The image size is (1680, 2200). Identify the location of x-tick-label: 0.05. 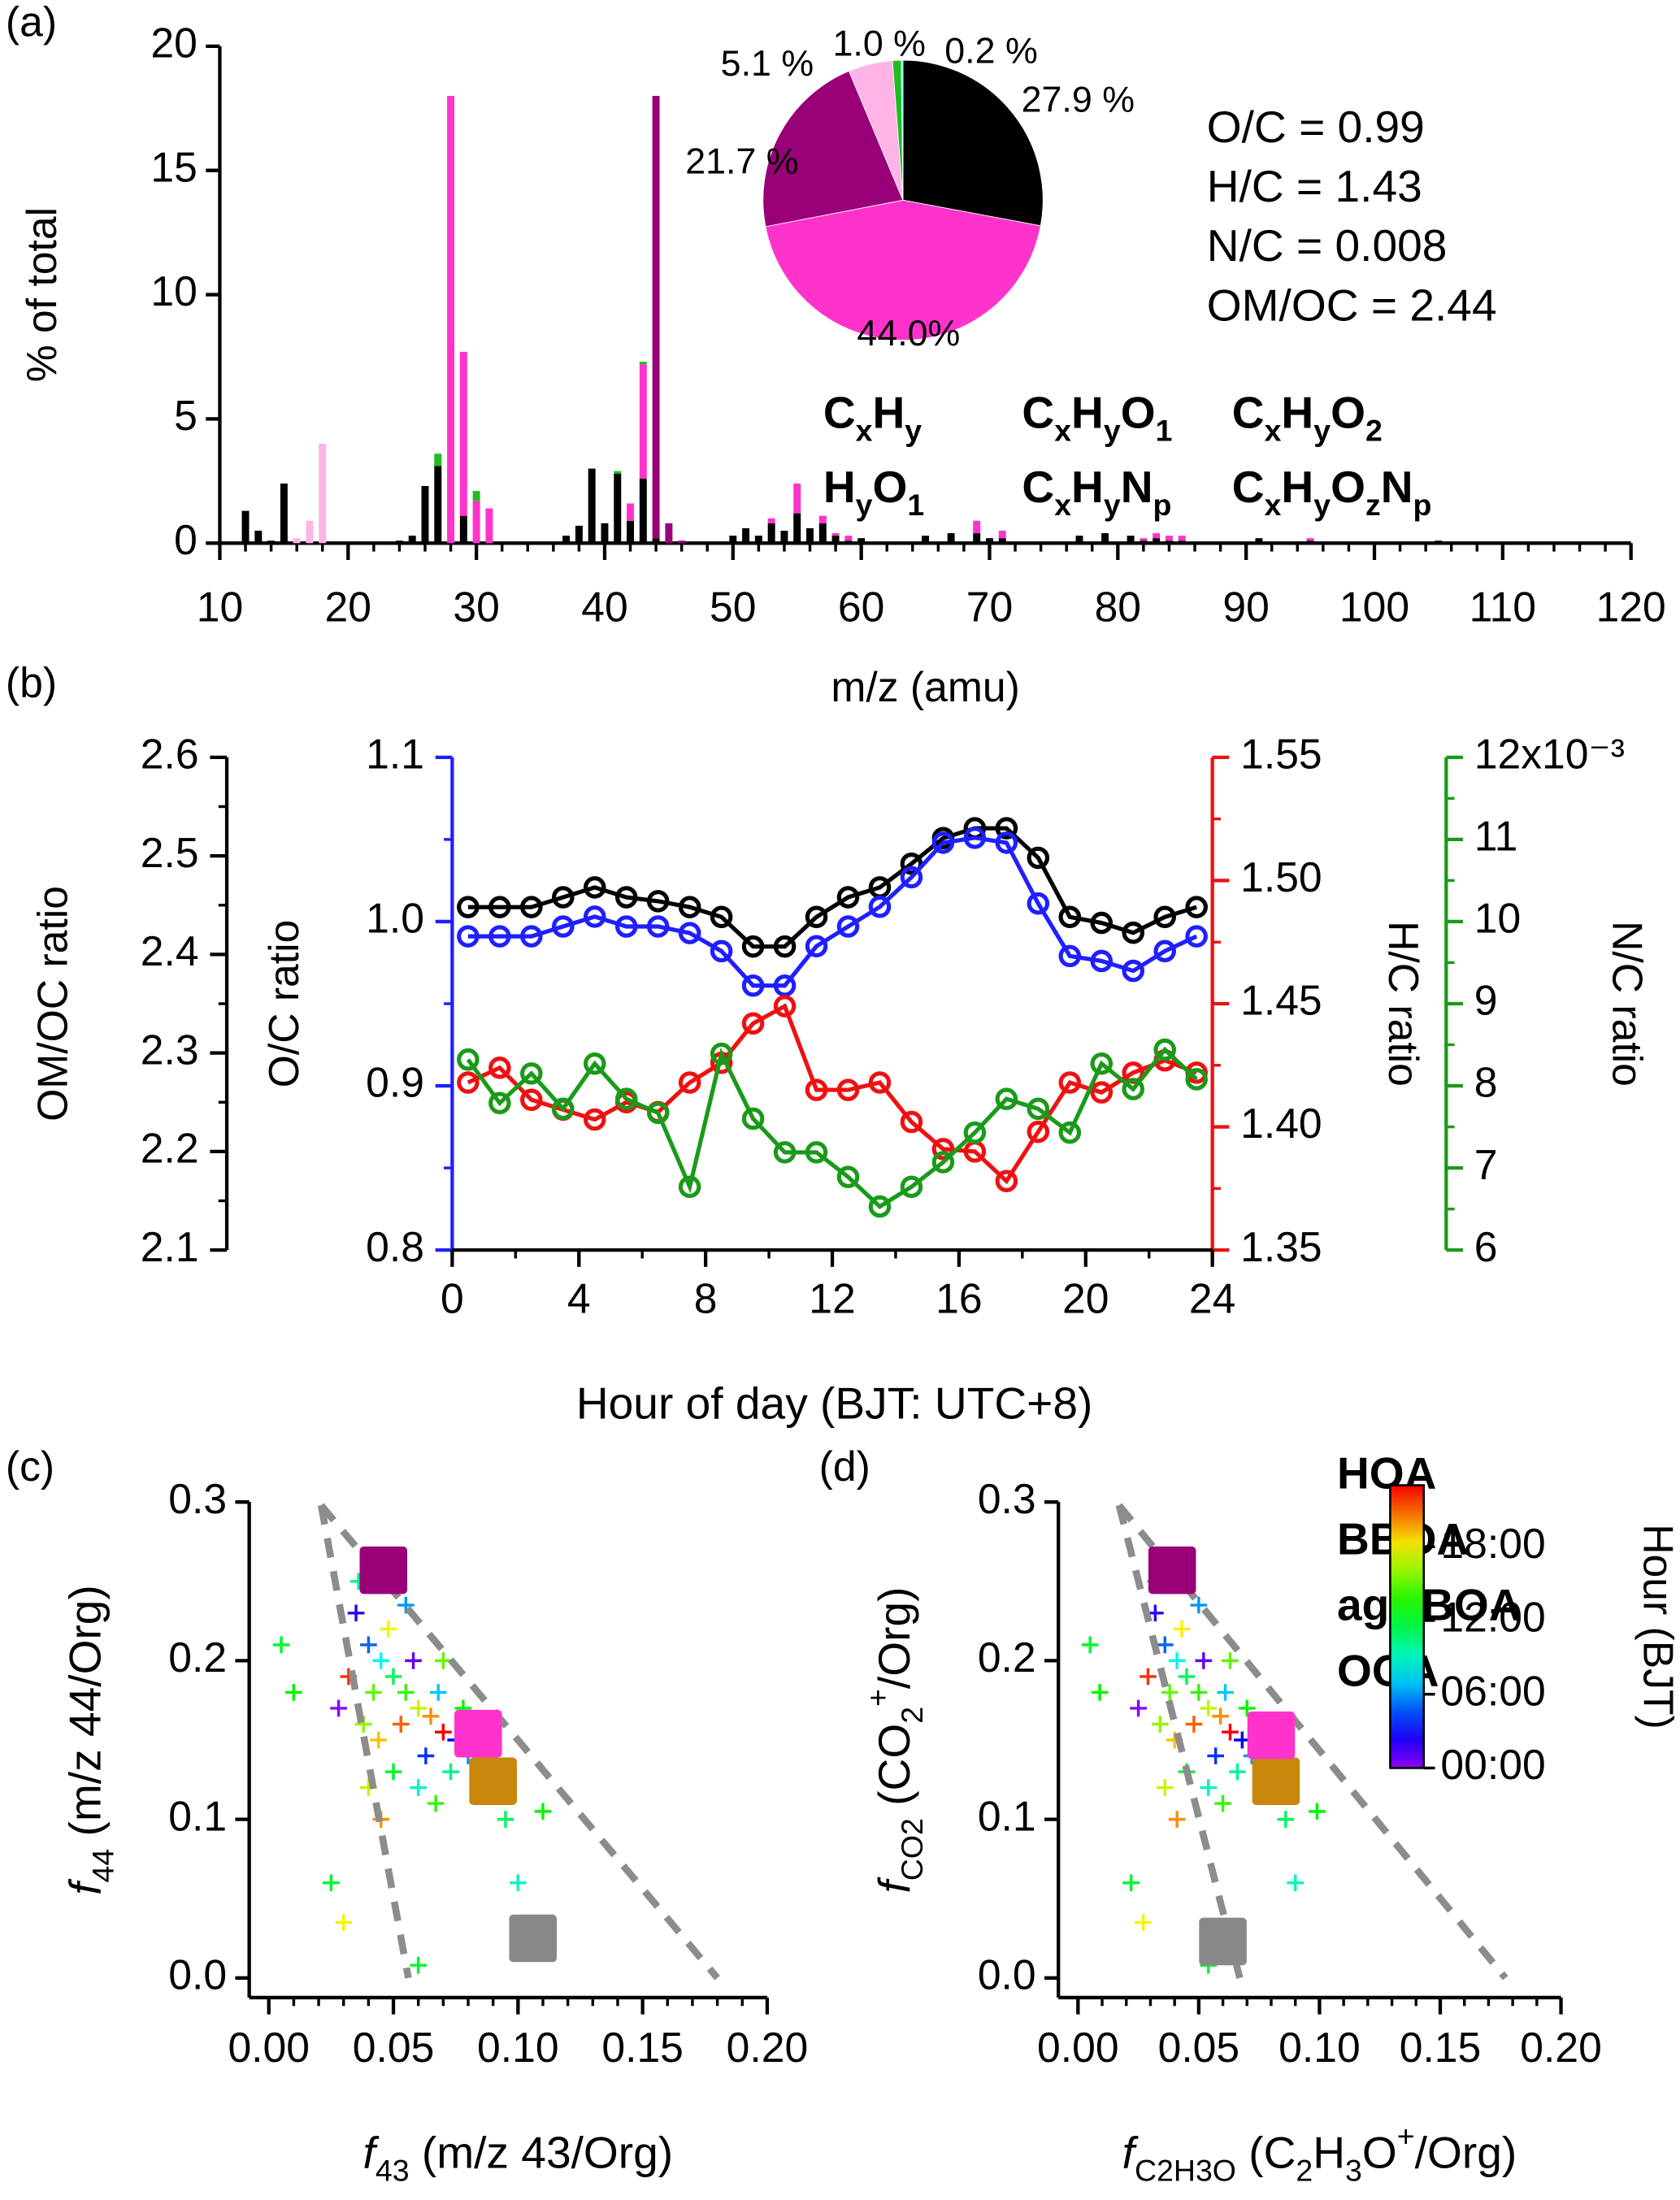
(1199, 2047).